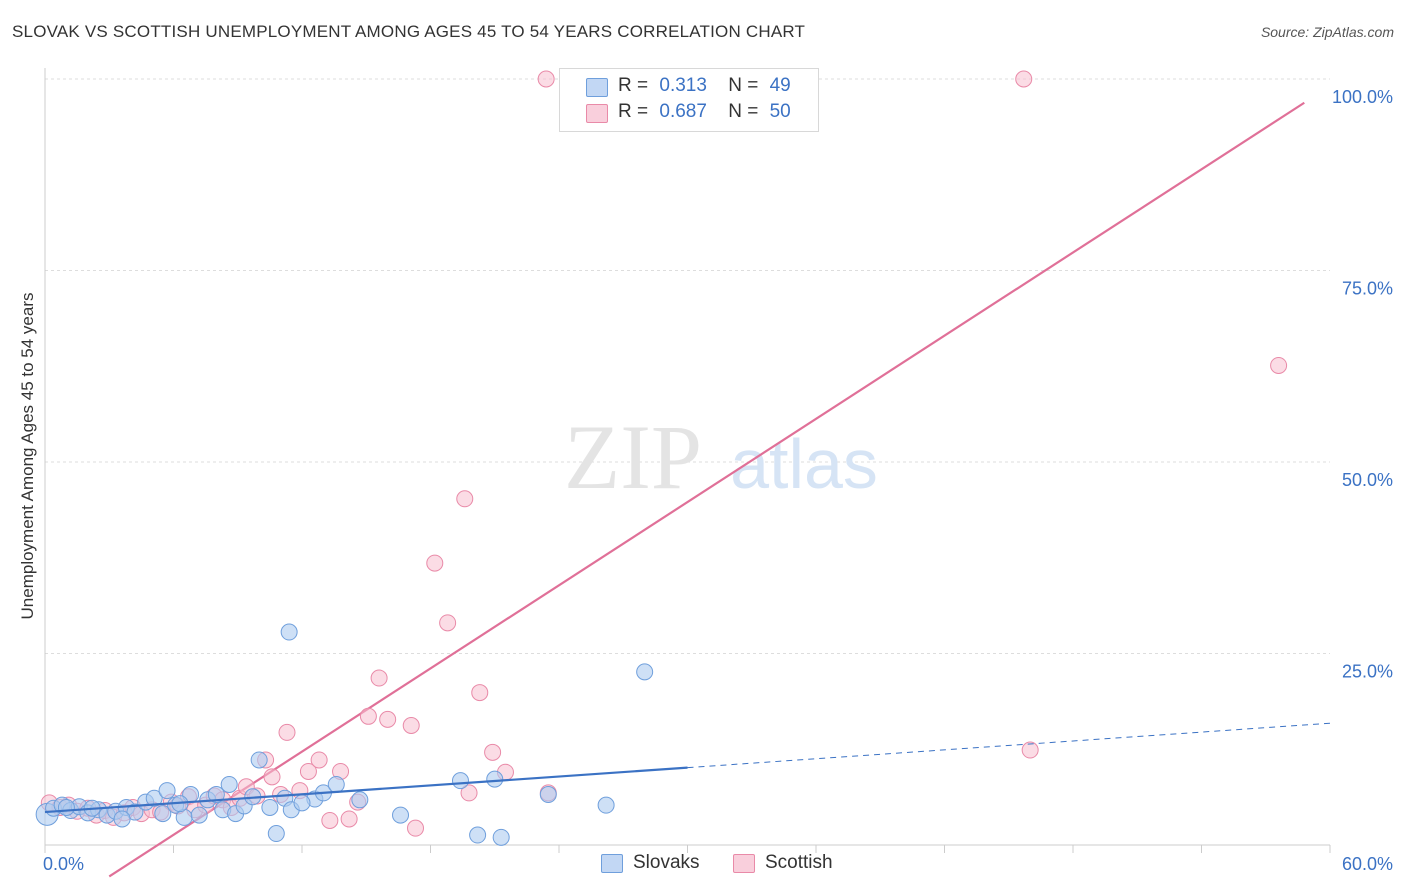 The width and height of the screenshot is (1406, 892). Describe the element at coordinates (366, 790) in the screenshot. I see `slovak-trend-solid` at that location.